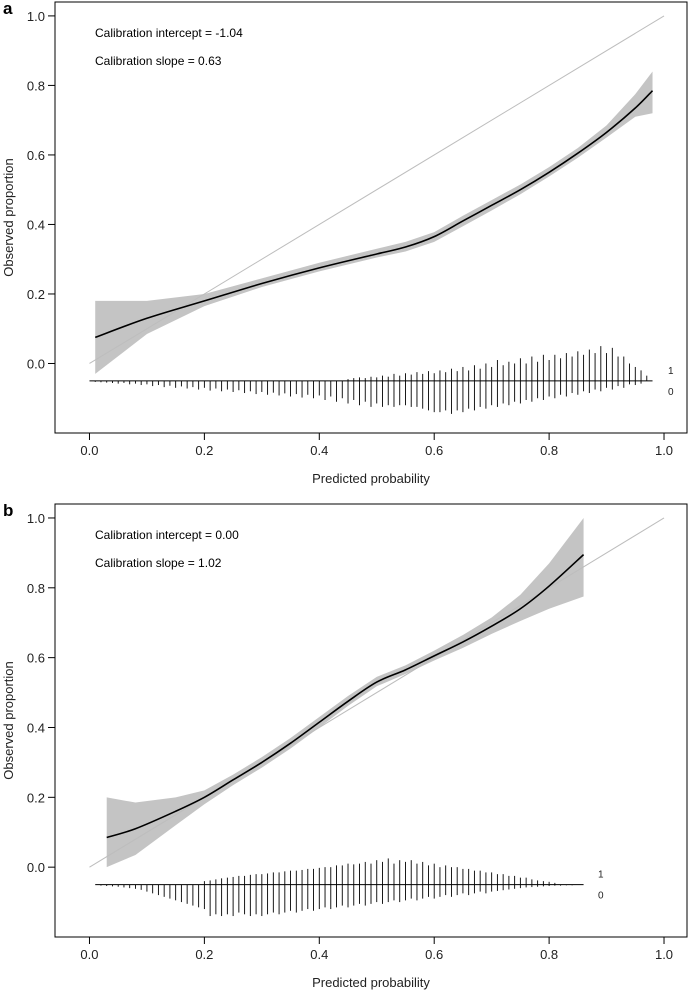 The height and width of the screenshot is (992, 690). Describe the element at coordinates (169, 33) in the screenshot. I see `calibration-intercept-text: Calibration intercept = -1.04` at that location.